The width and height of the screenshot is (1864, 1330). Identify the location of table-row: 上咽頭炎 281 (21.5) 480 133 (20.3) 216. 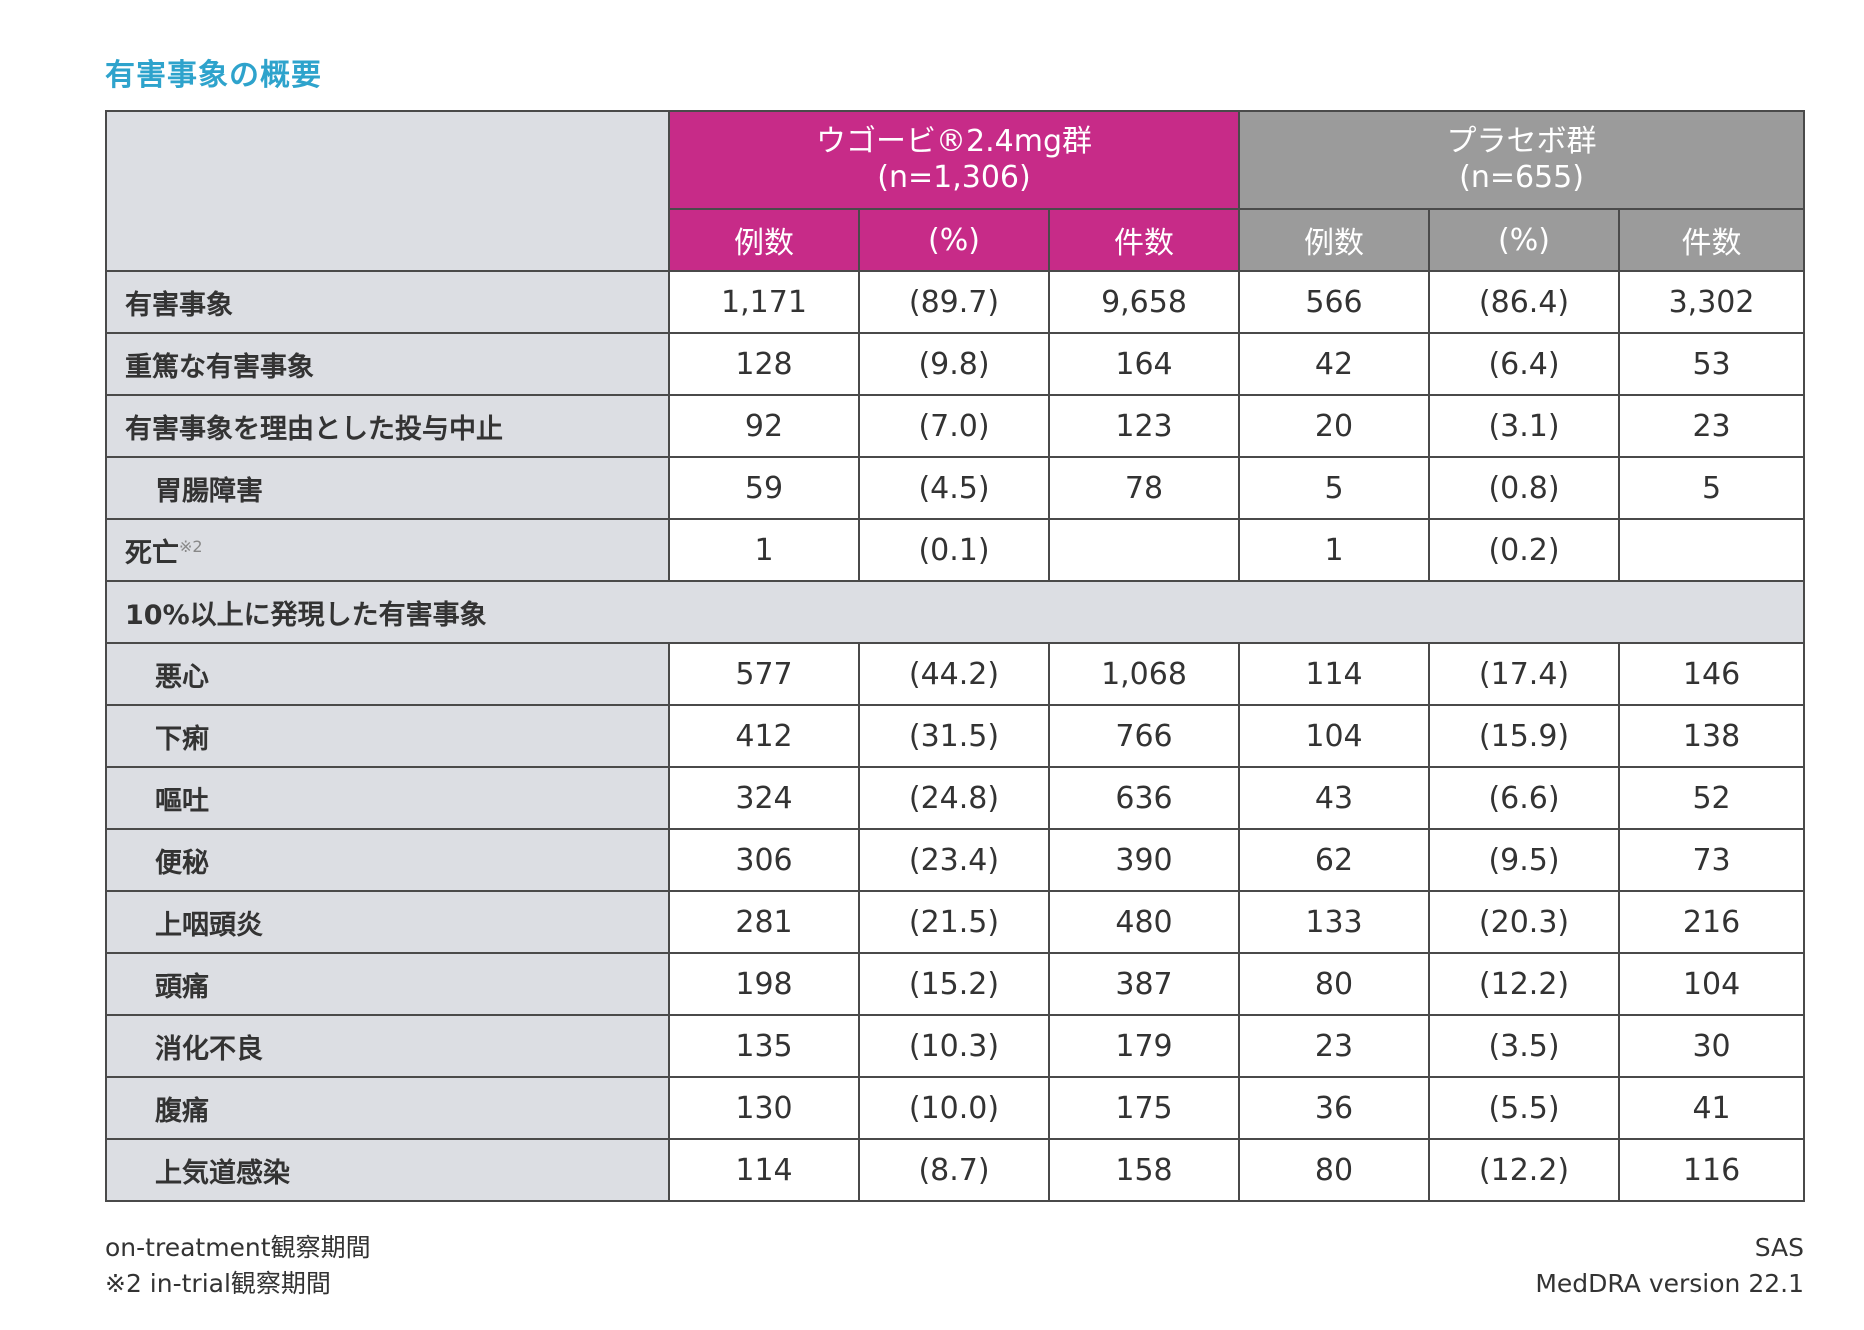
(955, 922).